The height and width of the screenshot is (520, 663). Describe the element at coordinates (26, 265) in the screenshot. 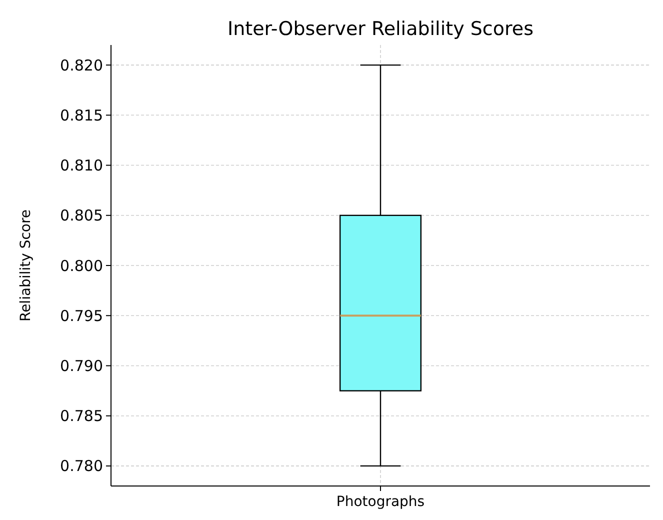

I see `y-axis-title: Reliability Score` at that location.